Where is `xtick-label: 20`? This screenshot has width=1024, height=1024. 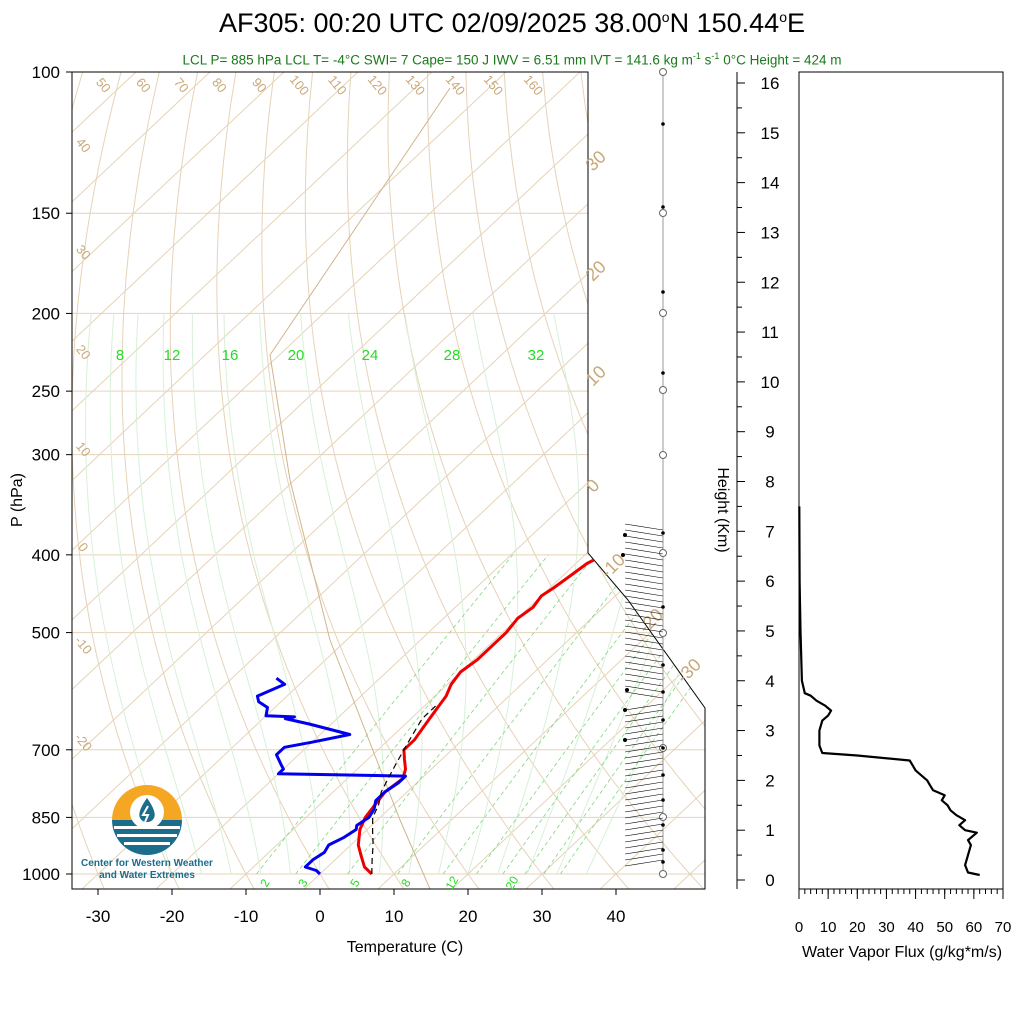
xtick-label: 20 is located at coordinates (468, 916).